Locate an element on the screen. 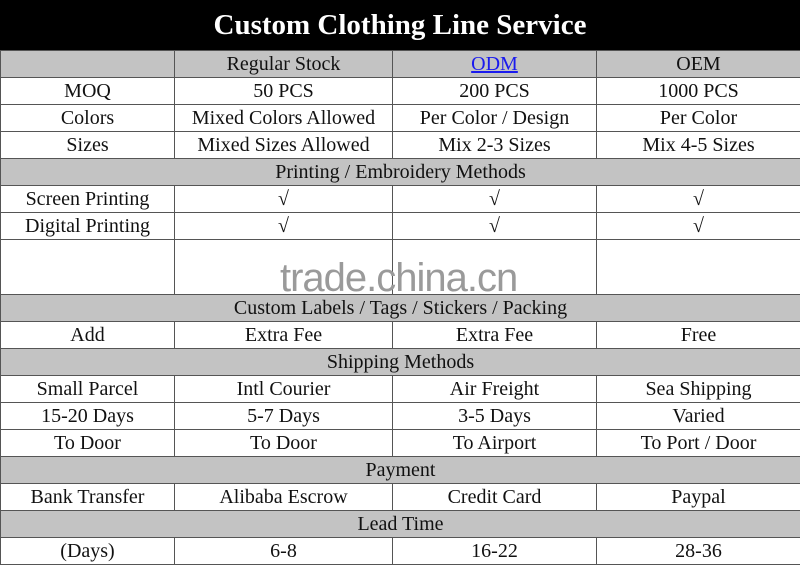 The image size is (800, 582). table-cell: To Port / Door is located at coordinates (698, 443).